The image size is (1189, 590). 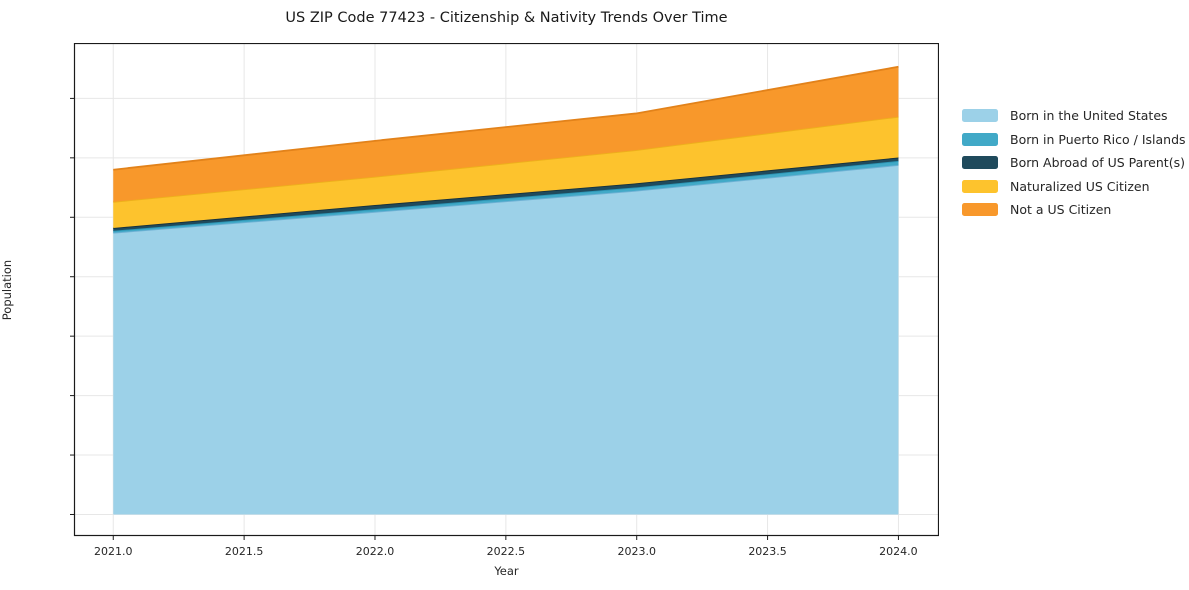 What do you see at coordinates (1098, 139) in the screenshot?
I see `legend-label: Born in Puerto Rico / Islands` at bounding box center [1098, 139].